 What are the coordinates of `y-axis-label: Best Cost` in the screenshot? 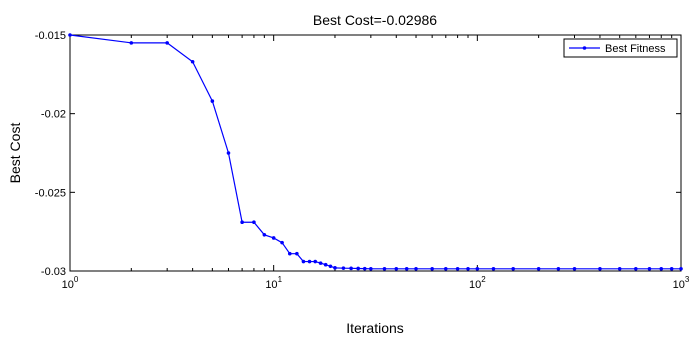 It's located at (15, 153).